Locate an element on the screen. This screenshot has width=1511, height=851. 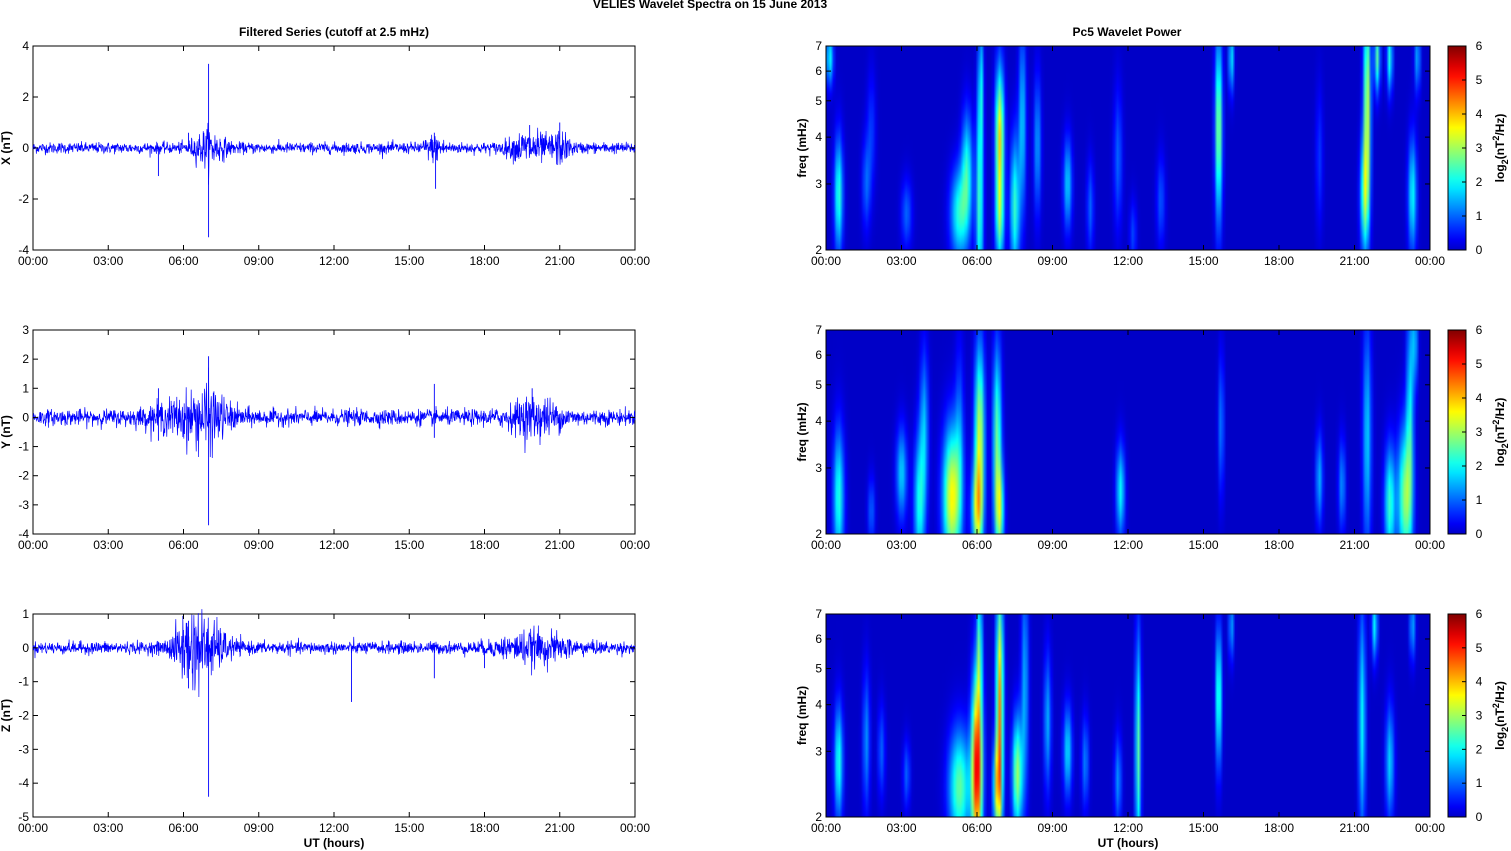
y-tick-label: -2 is located at coordinates (23, 476).